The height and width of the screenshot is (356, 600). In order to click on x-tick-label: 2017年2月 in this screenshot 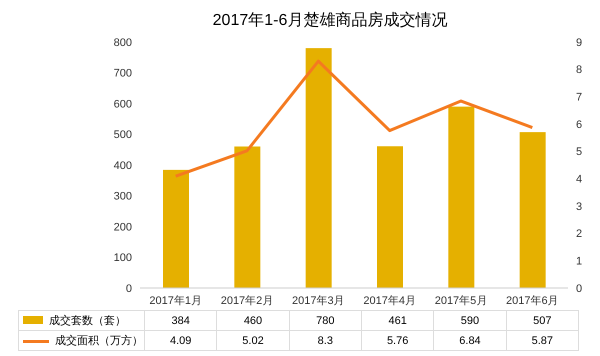, I will do `click(247, 300)`.